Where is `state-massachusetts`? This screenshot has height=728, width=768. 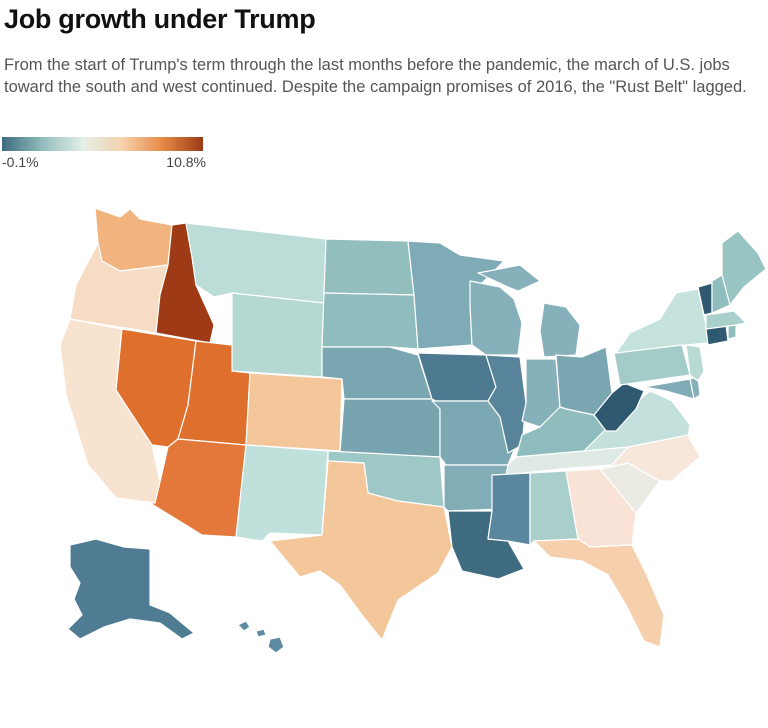 state-massachusetts is located at coordinates (726, 320).